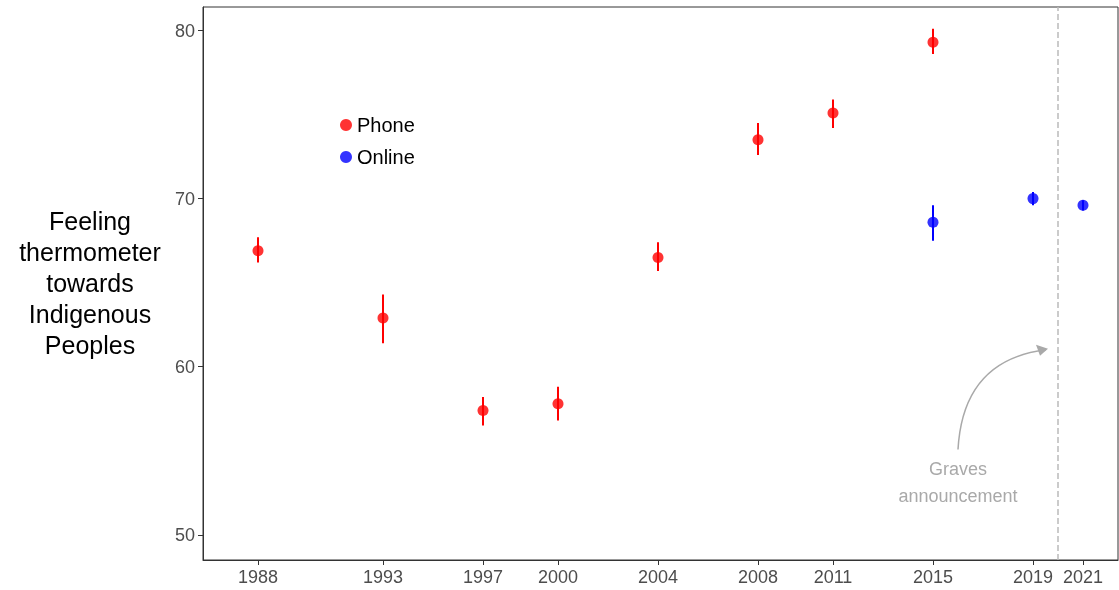 Image resolution: width=1119 pixels, height=590 pixels. I want to click on x-tick-label: 2008, so click(758, 577).